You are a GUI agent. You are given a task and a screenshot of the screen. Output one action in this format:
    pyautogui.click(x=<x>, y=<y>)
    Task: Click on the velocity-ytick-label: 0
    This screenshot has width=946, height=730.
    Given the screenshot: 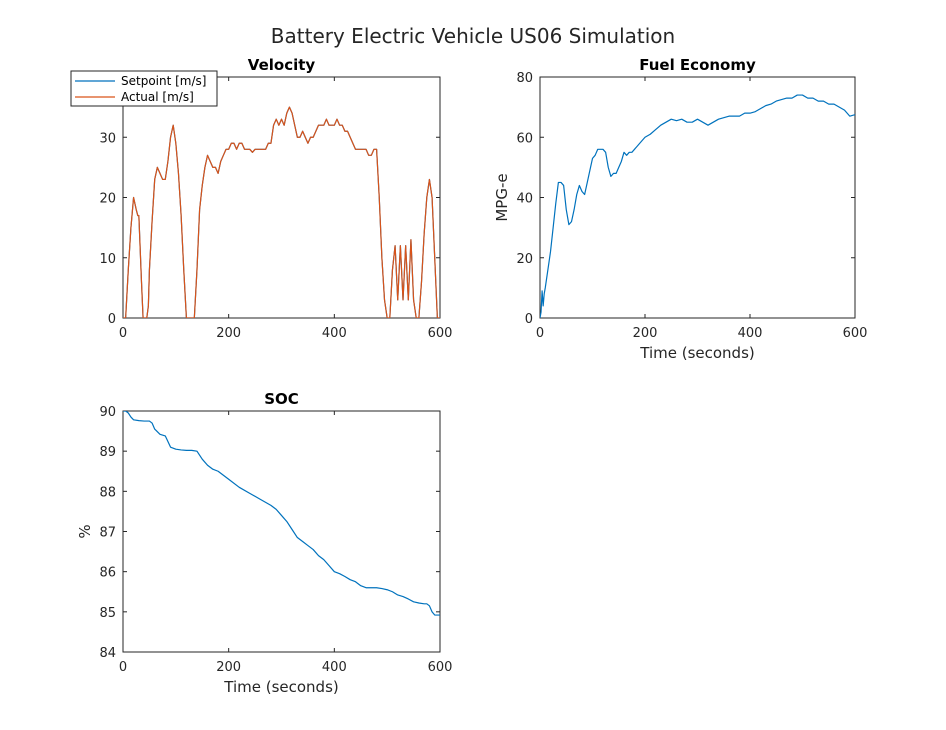 What is the action you would take?
    pyautogui.click(x=112, y=319)
    